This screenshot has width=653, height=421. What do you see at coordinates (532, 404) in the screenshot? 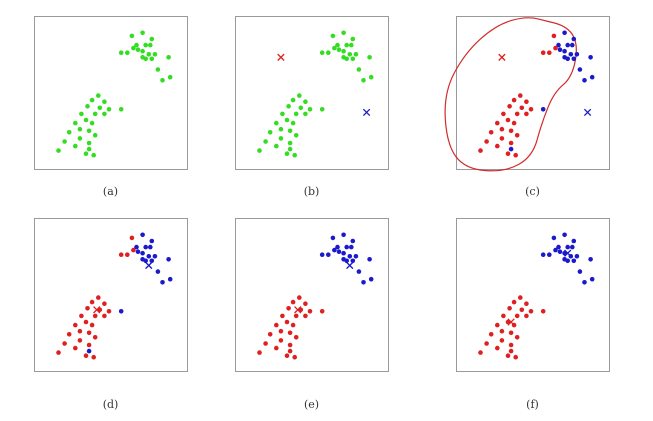
I see `panel-caption: (f)` at bounding box center [532, 404].